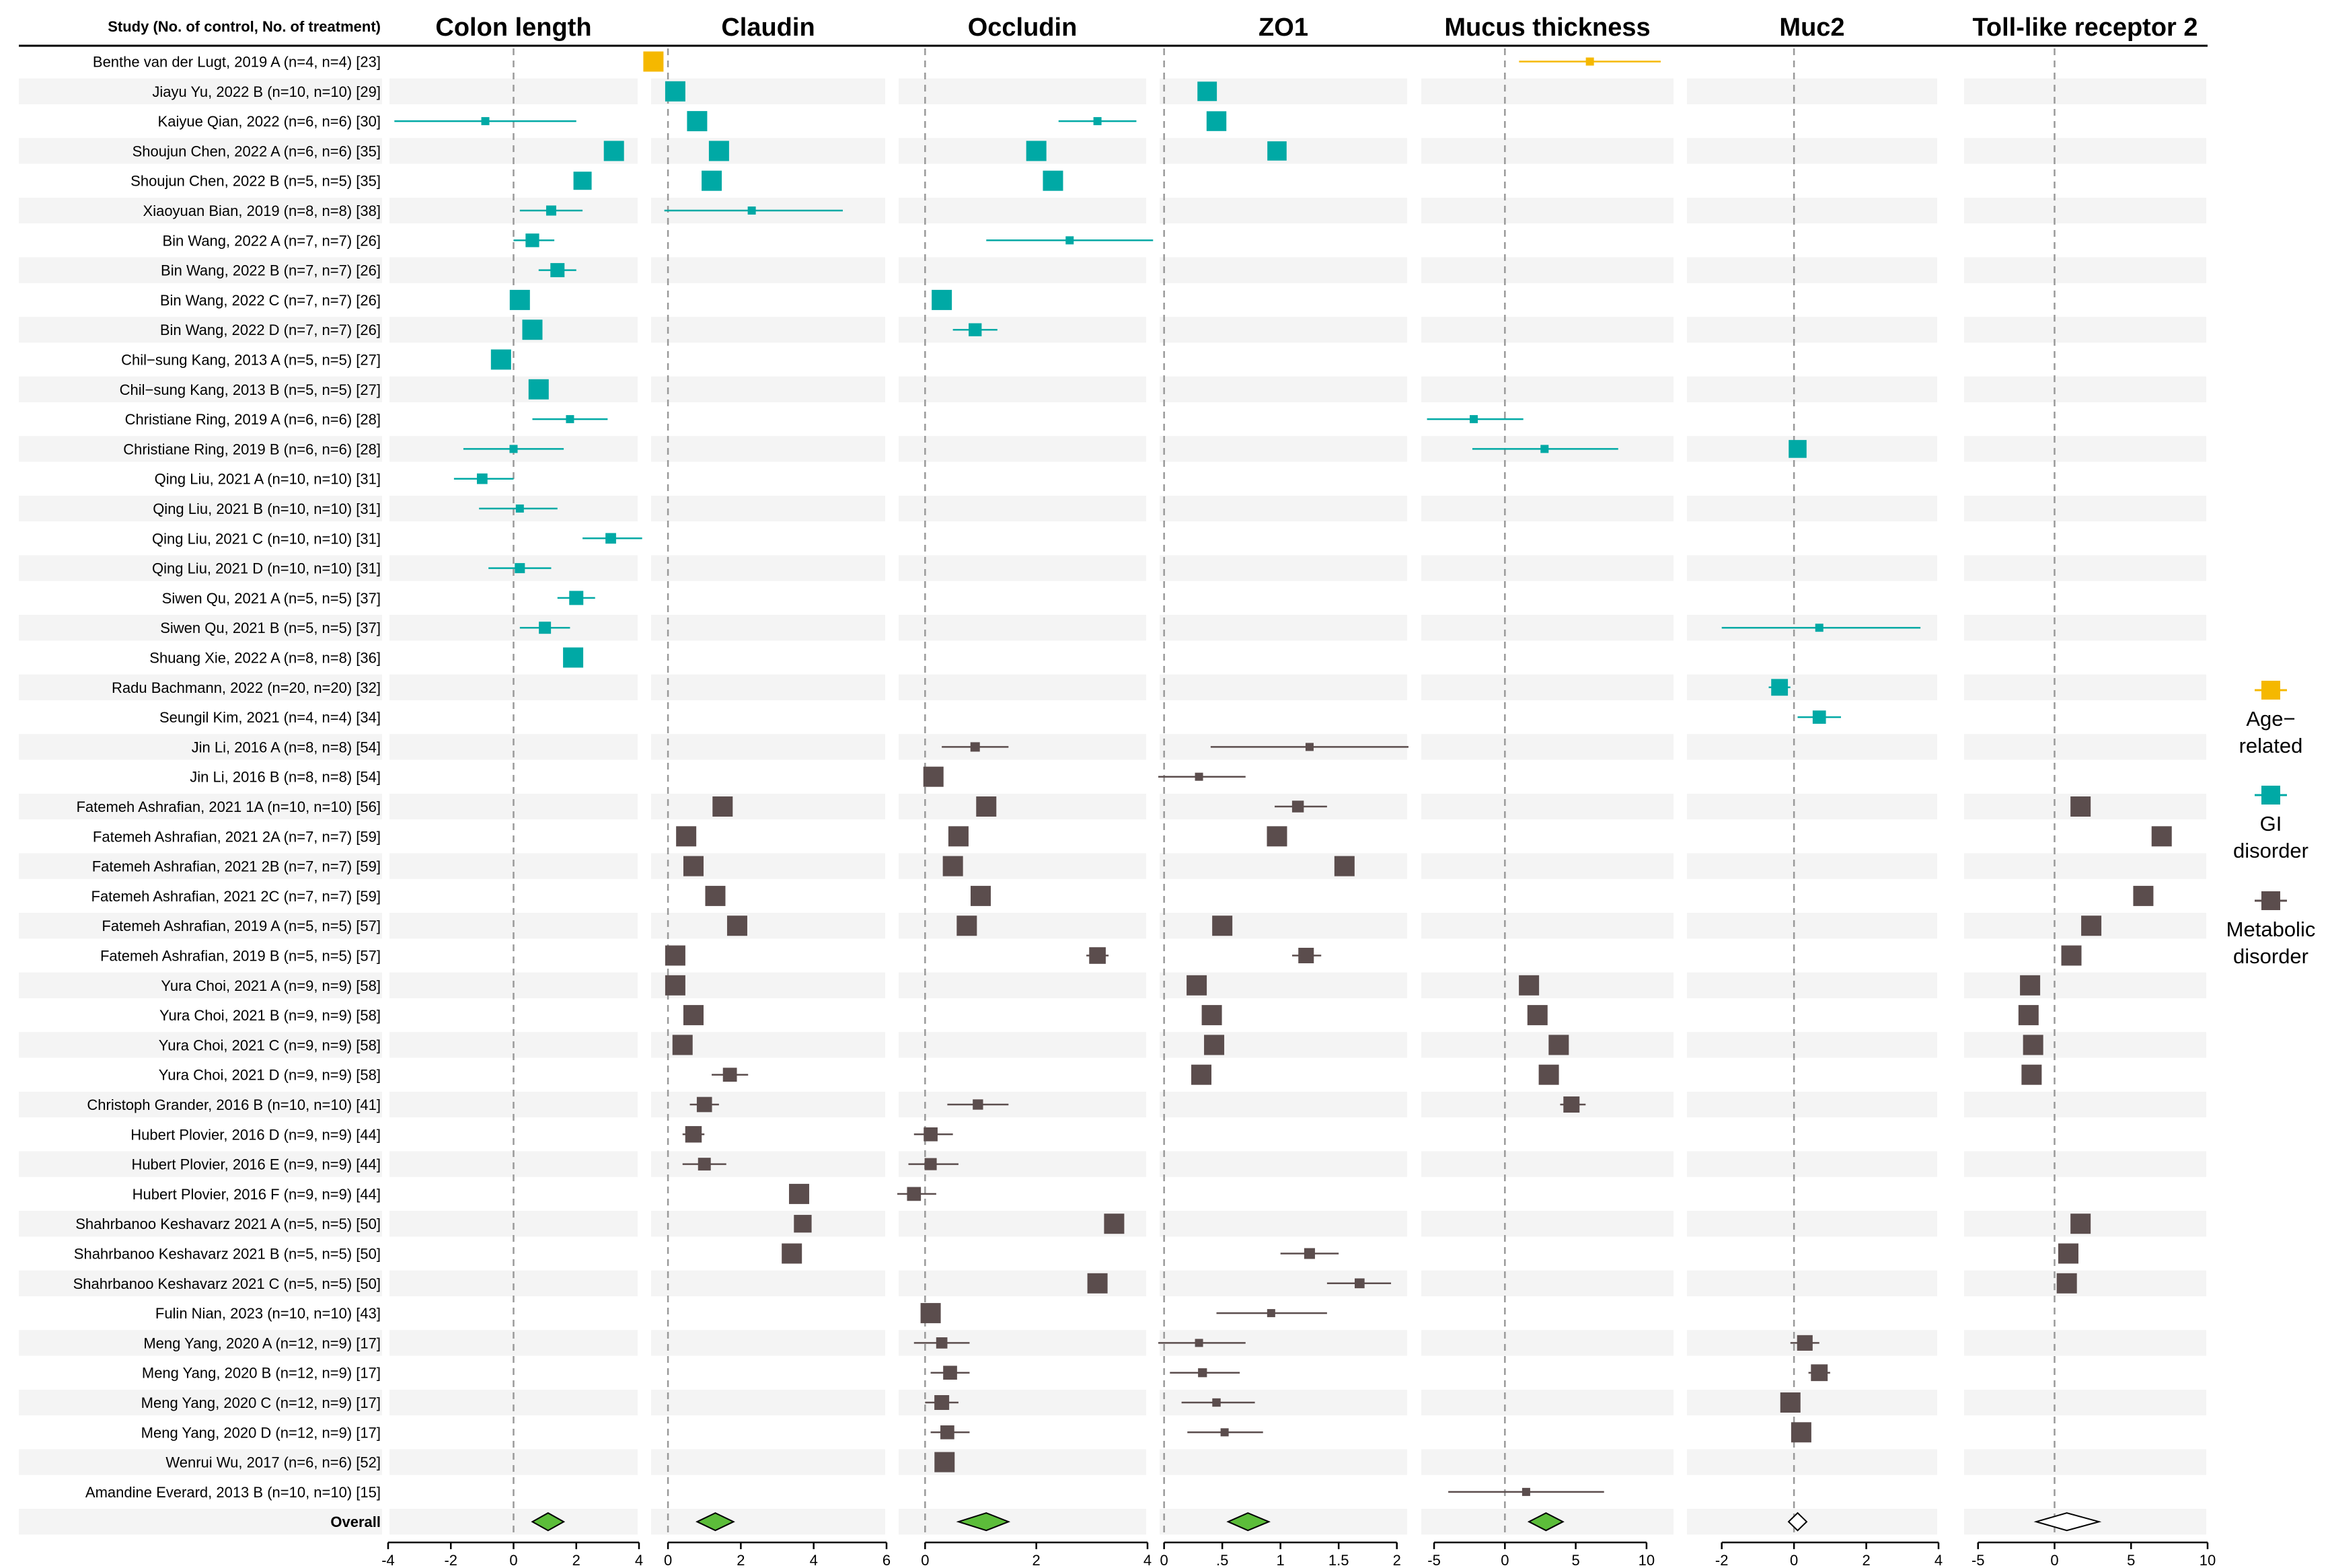 The image size is (2330, 1568). I want to click on study-label: Radu Bachmann, 2022 (n=20, n=20) [32], so click(246, 687).